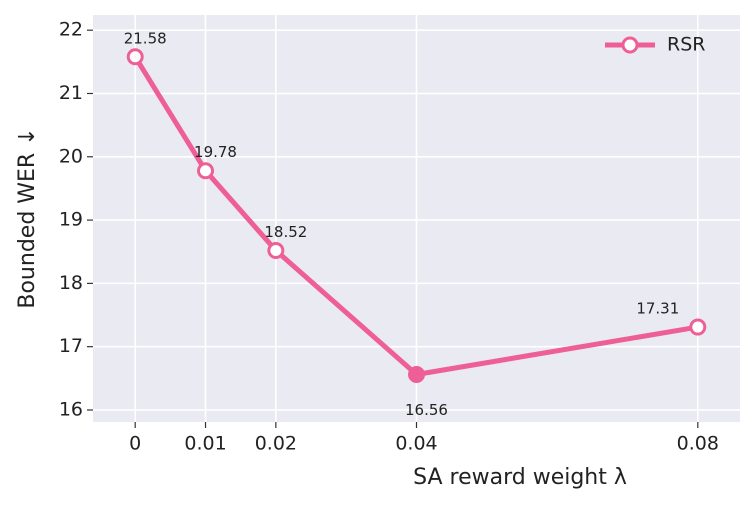 Image resolution: width=756 pixels, height=510 pixels. Describe the element at coordinates (71, 409) in the screenshot. I see `y-tick-label: 16` at that location.